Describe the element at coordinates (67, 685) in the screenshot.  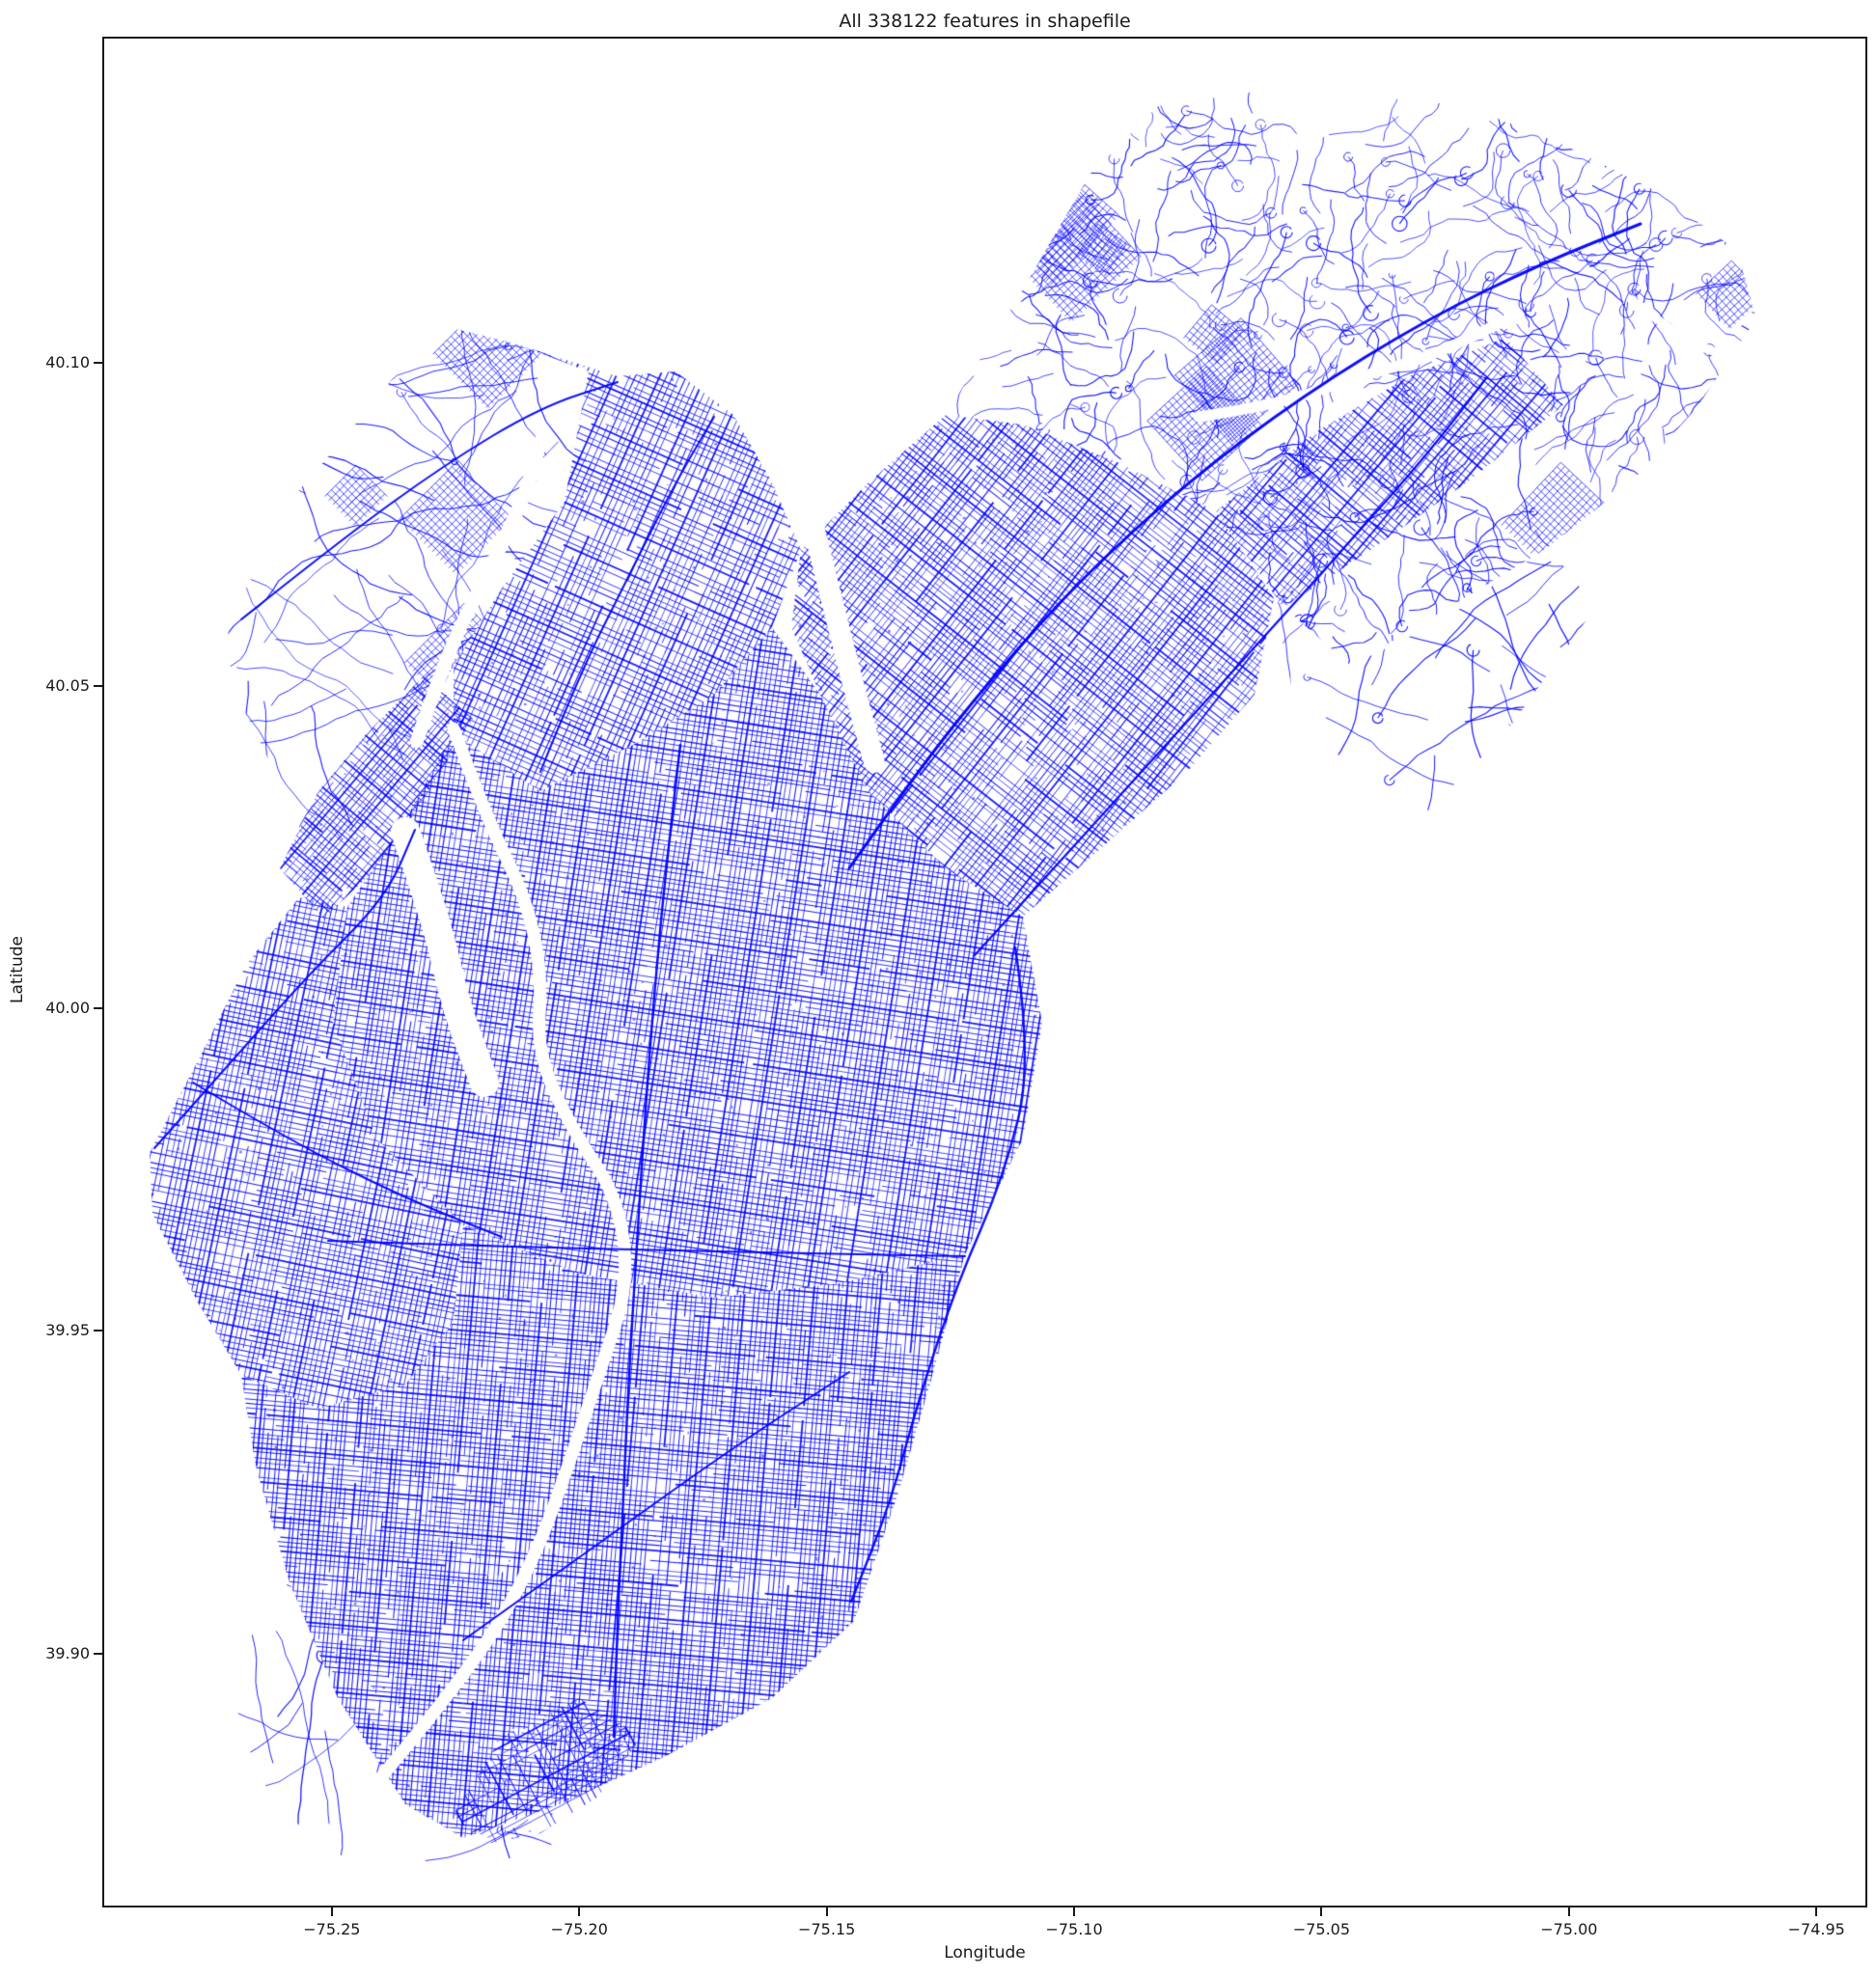
I see `y-tick-label: 40.05` at that location.